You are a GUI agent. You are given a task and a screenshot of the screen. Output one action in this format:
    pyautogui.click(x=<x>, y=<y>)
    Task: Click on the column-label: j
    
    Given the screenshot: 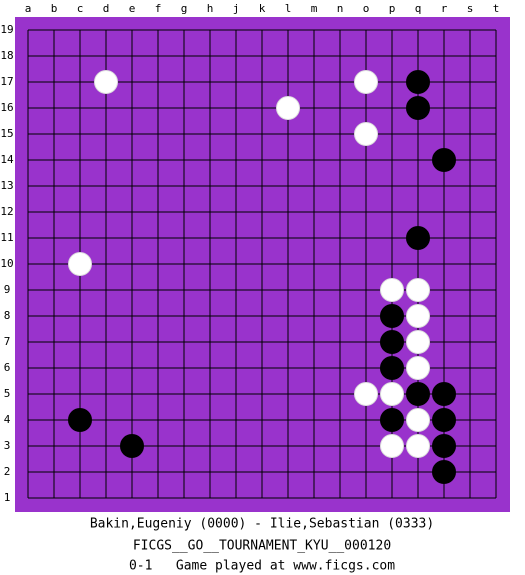 What is the action you would take?
    pyautogui.click(x=236, y=8)
    